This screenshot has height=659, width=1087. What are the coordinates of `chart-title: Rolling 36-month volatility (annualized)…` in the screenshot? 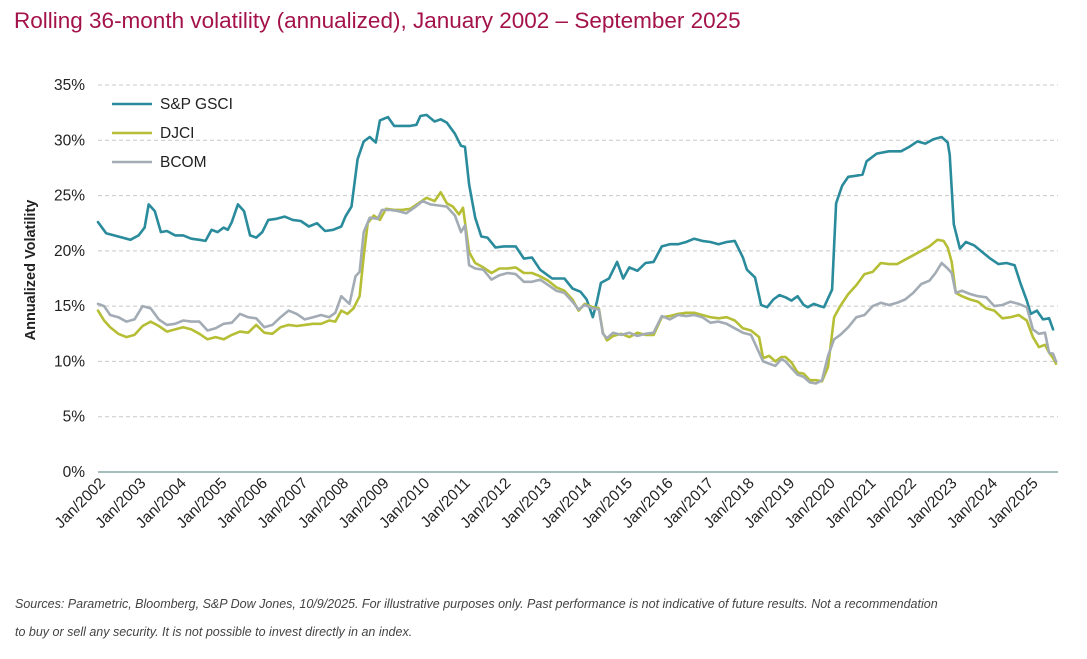 It's located at (377, 20).